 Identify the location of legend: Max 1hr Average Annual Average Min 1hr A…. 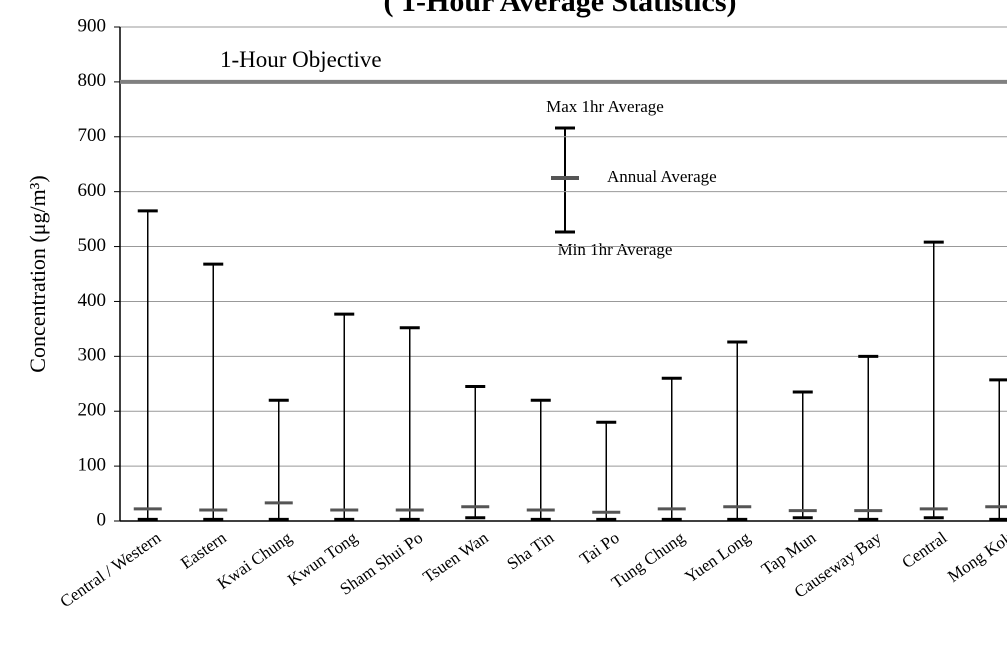
(631, 178).